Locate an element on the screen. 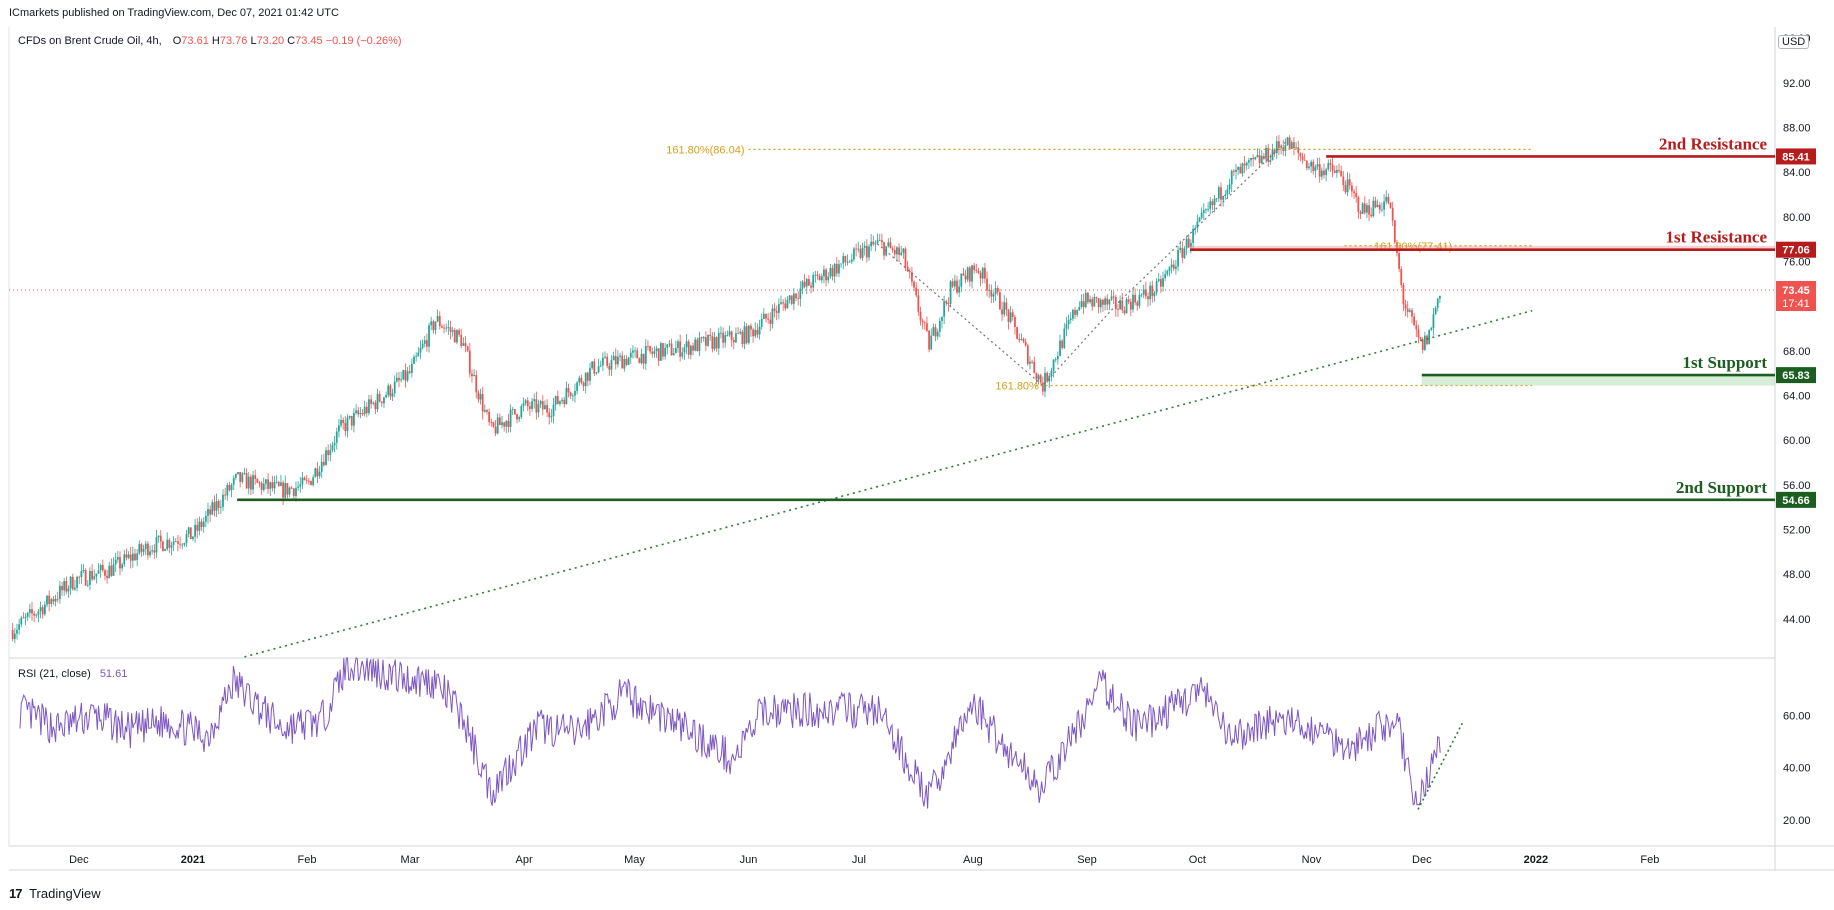 This screenshot has height=910, width=1834. rsi-legend: RSI (21, close) 51.61 is located at coordinates (72, 674).